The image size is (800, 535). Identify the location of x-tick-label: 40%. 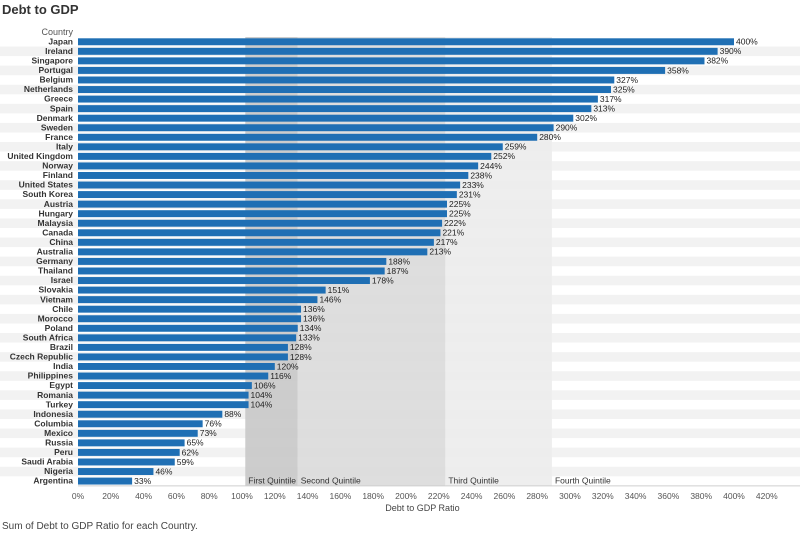
(143, 496).